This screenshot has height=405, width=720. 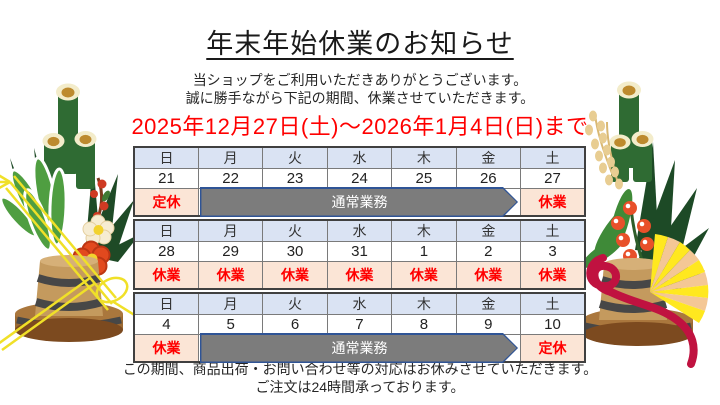 What do you see at coordinates (295, 251) in the screenshot?
I see `date-cell: 30` at bounding box center [295, 251].